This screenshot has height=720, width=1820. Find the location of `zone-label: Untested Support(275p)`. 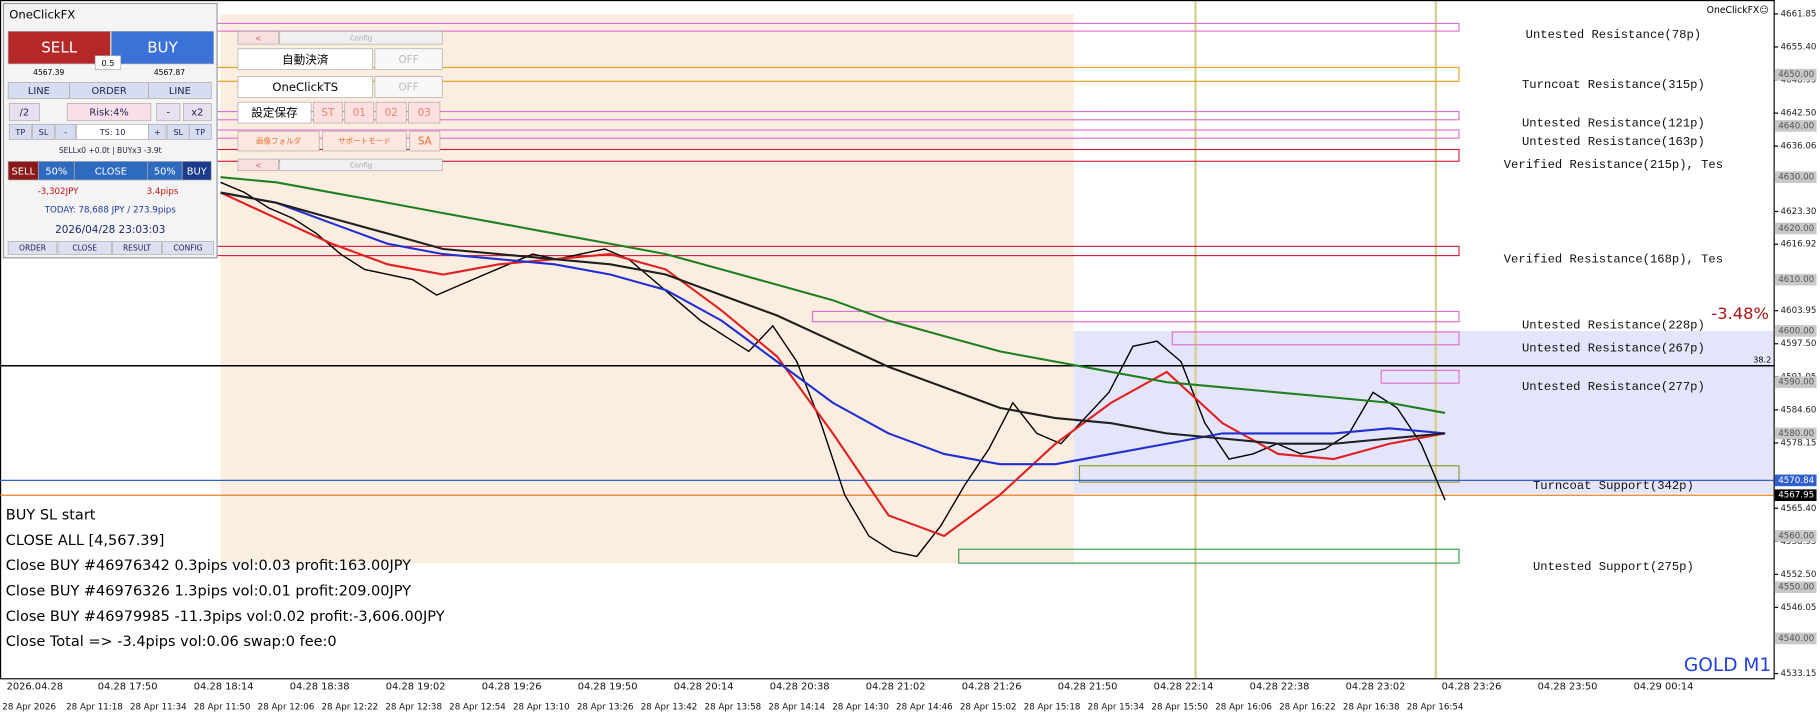

zone-label: Untested Support(275p) is located at coordinates (1613, 567).